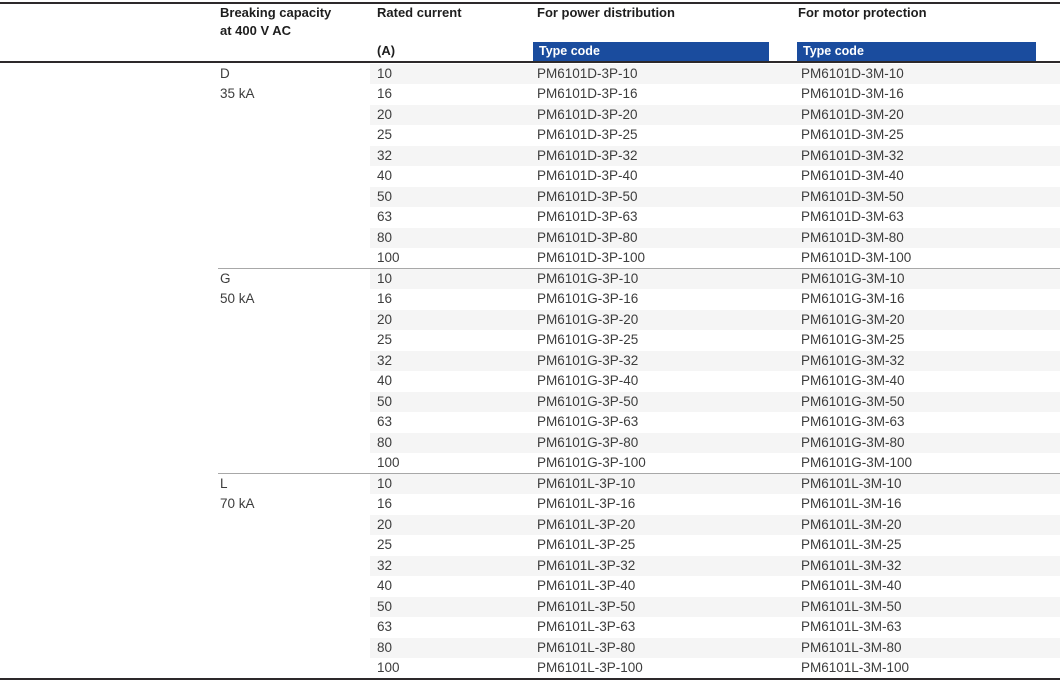  I want to click on breaking-capacity-cell: 35 kA, so click(237, 93).